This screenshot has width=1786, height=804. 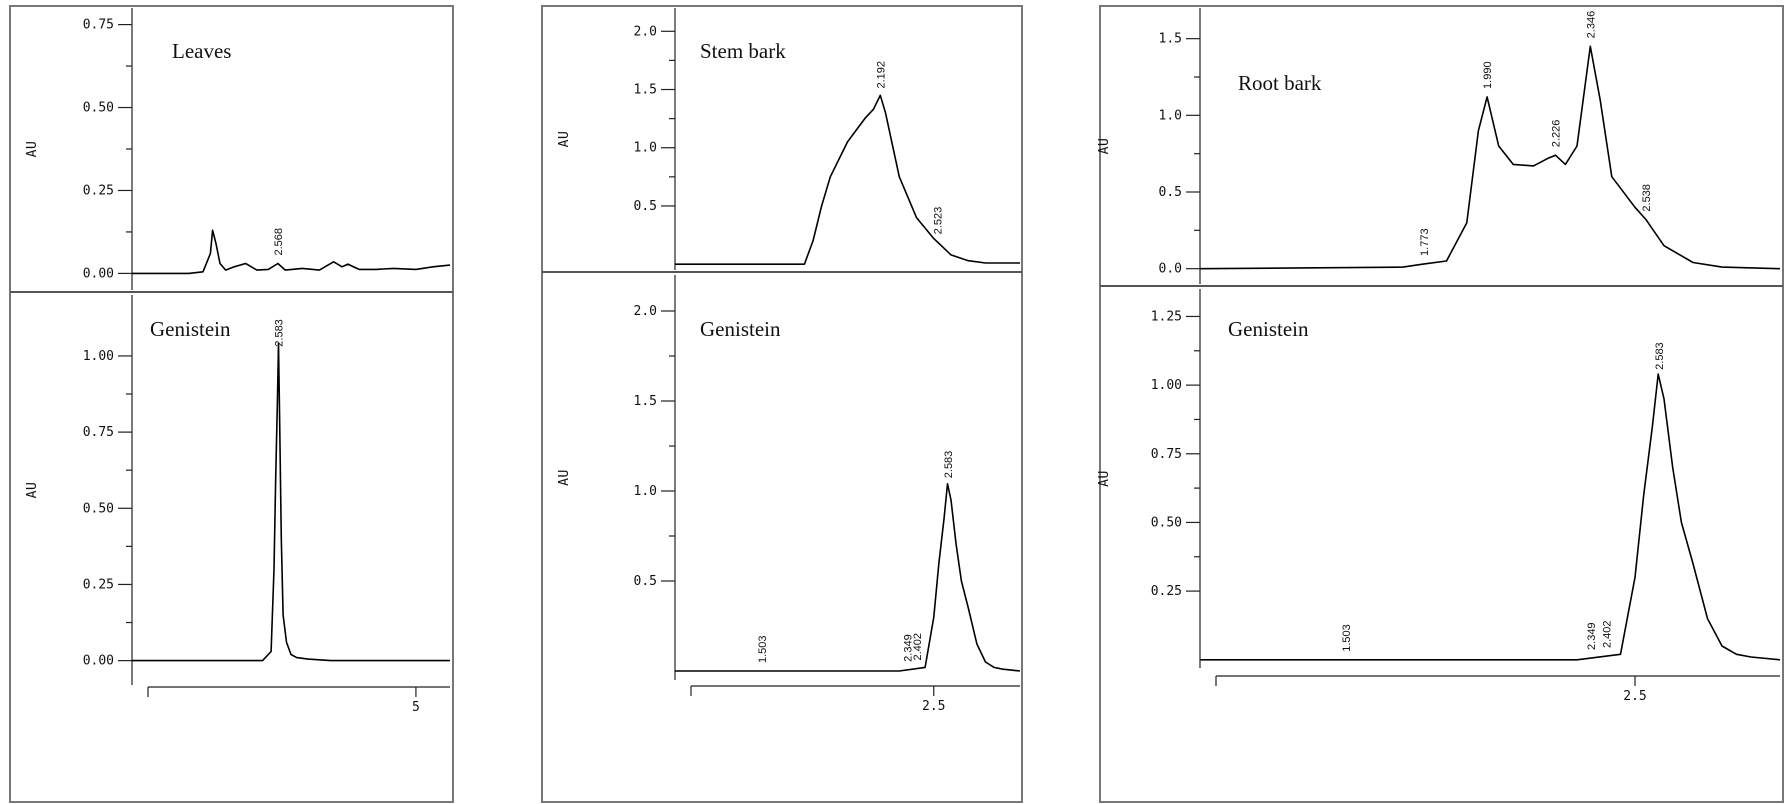 I want to click on bottom-left-ylabel: AU, so click(x=32, y=490).